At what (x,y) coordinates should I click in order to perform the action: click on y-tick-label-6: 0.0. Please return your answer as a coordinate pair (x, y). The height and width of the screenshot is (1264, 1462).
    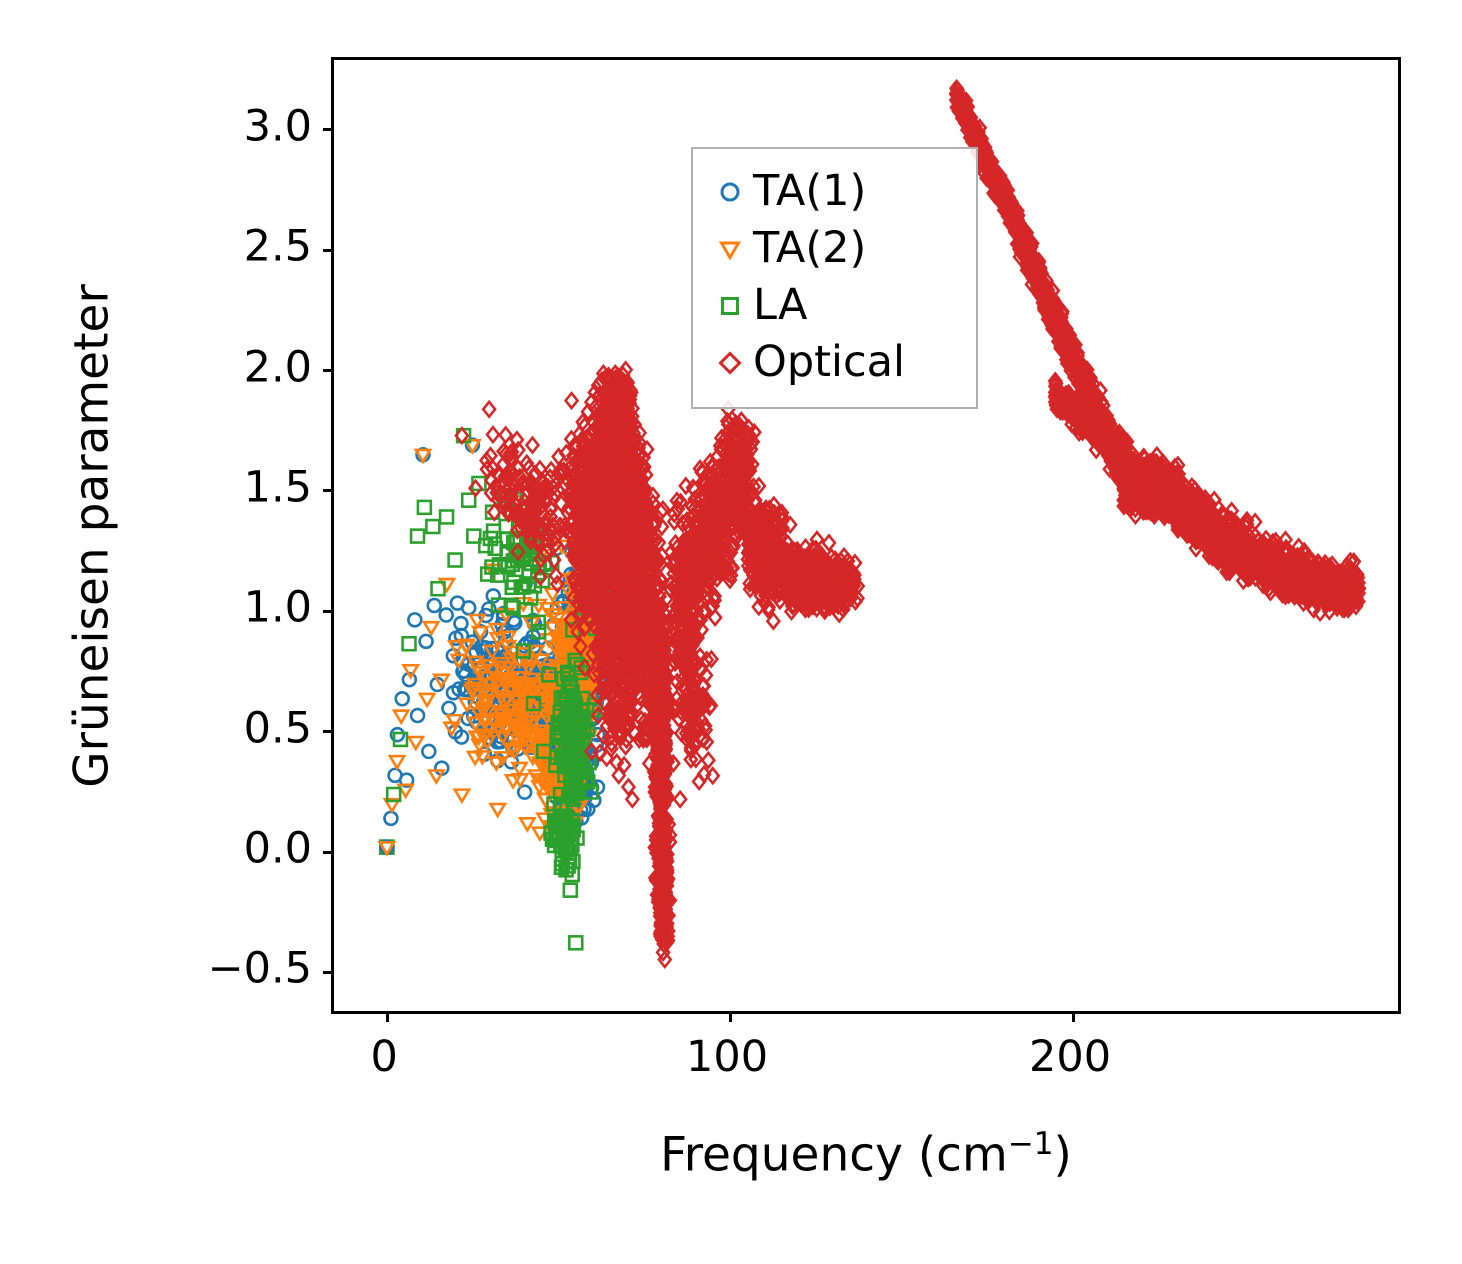
    Looking at the image, I should click on (277, 848).